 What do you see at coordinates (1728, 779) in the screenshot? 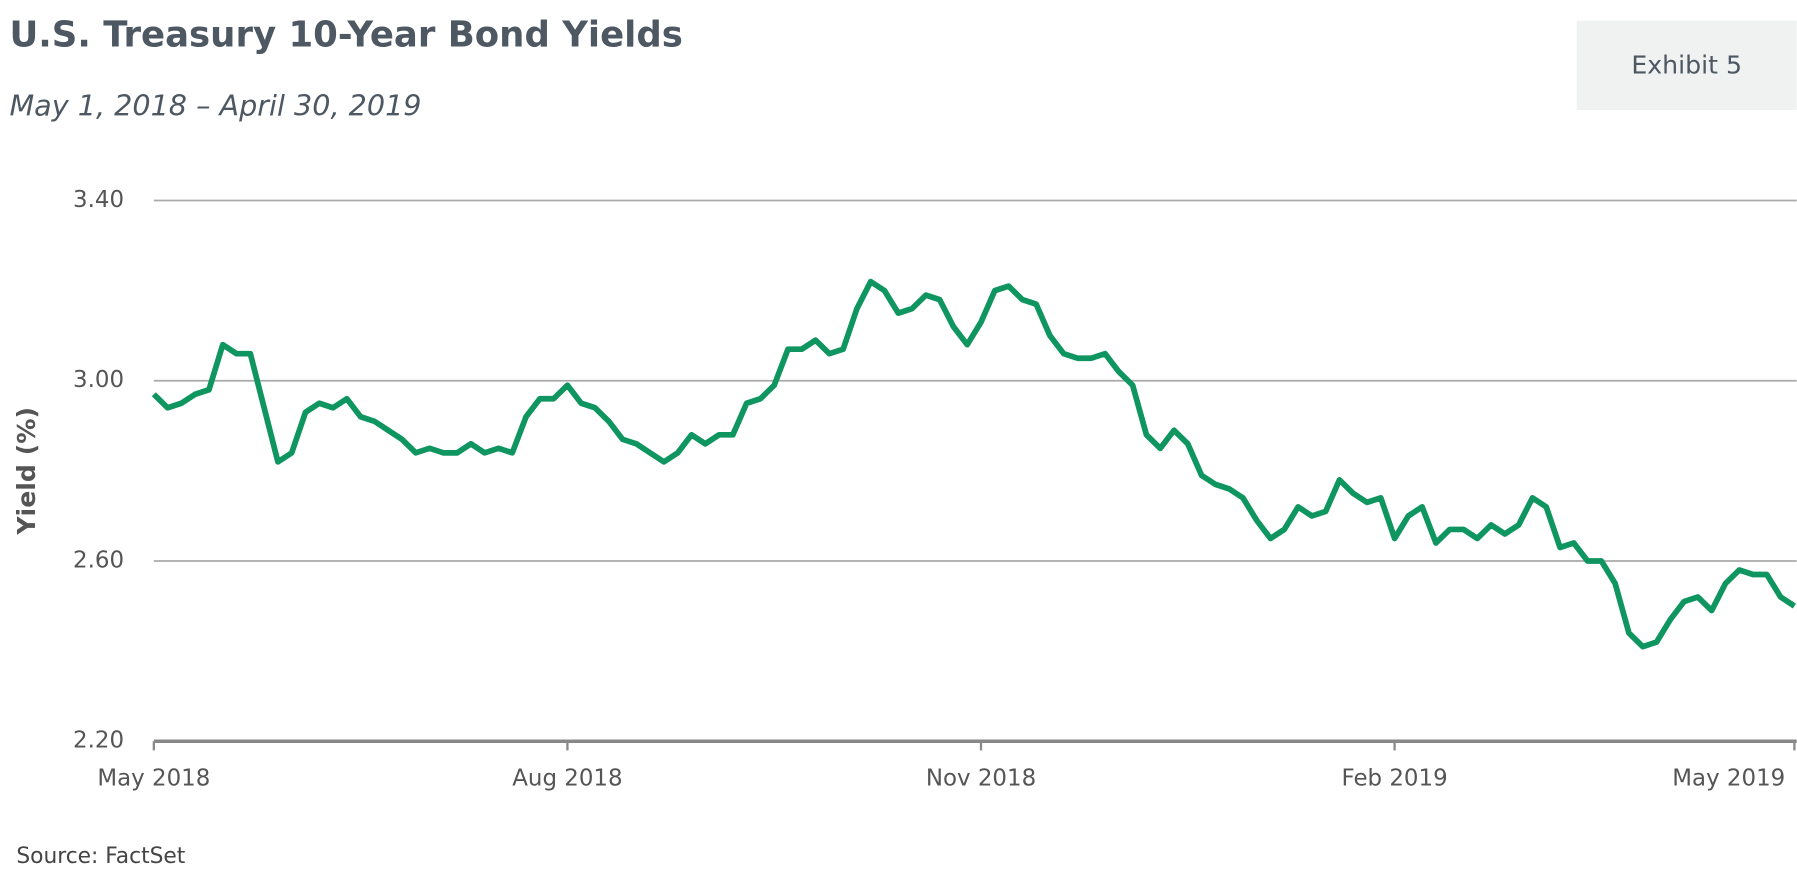
I see `x-tick-label: May 2019` at bounding box center [1728, 779].